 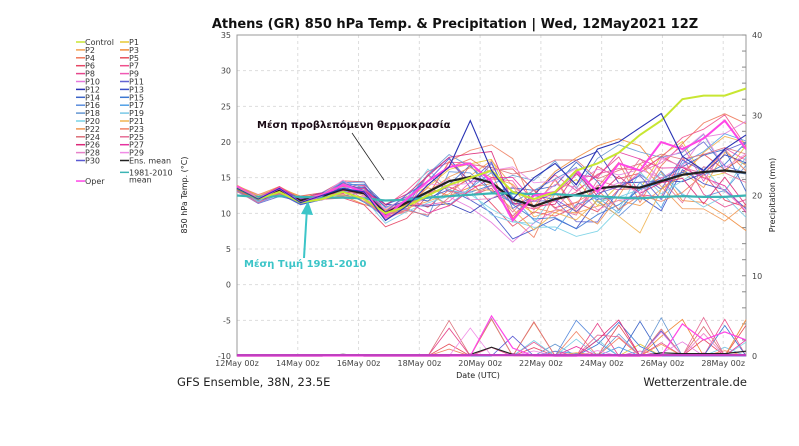 I want to click on legend-label: P17, so click(x=136, y=105).